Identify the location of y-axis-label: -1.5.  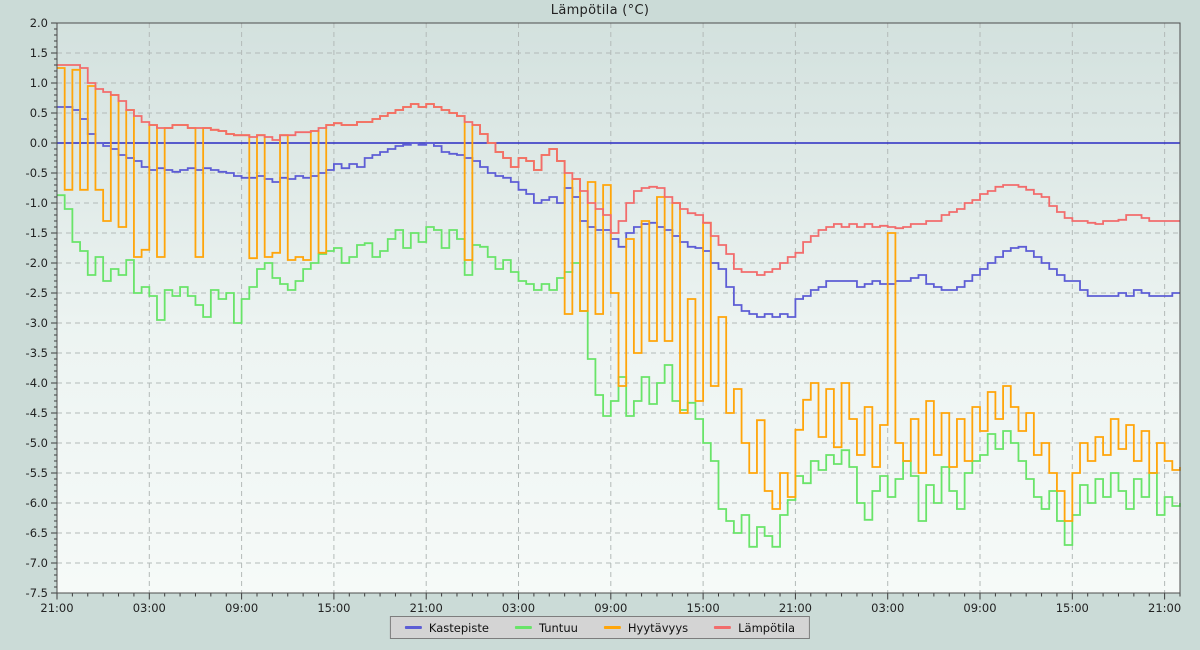
(37, 233).